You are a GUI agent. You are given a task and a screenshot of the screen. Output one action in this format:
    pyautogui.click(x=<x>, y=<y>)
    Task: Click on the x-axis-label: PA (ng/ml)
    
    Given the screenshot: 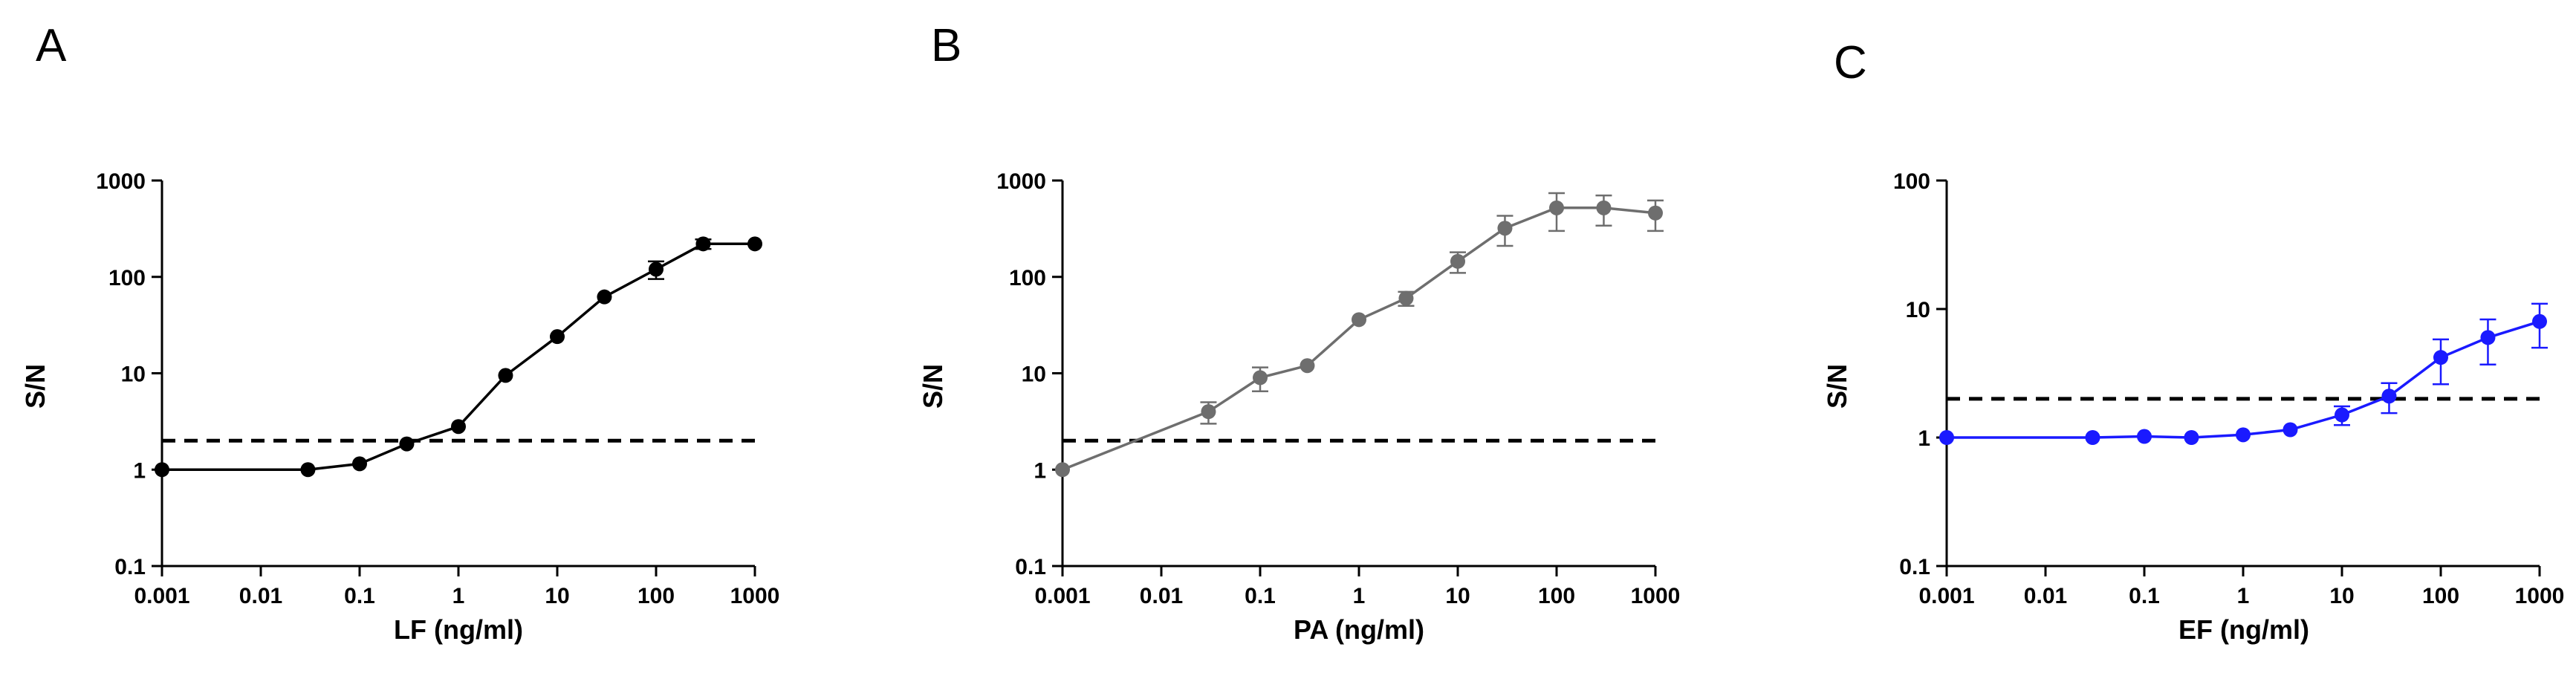 What is the action you would take?
    pyautogui.click(x=1359, y=629)
    